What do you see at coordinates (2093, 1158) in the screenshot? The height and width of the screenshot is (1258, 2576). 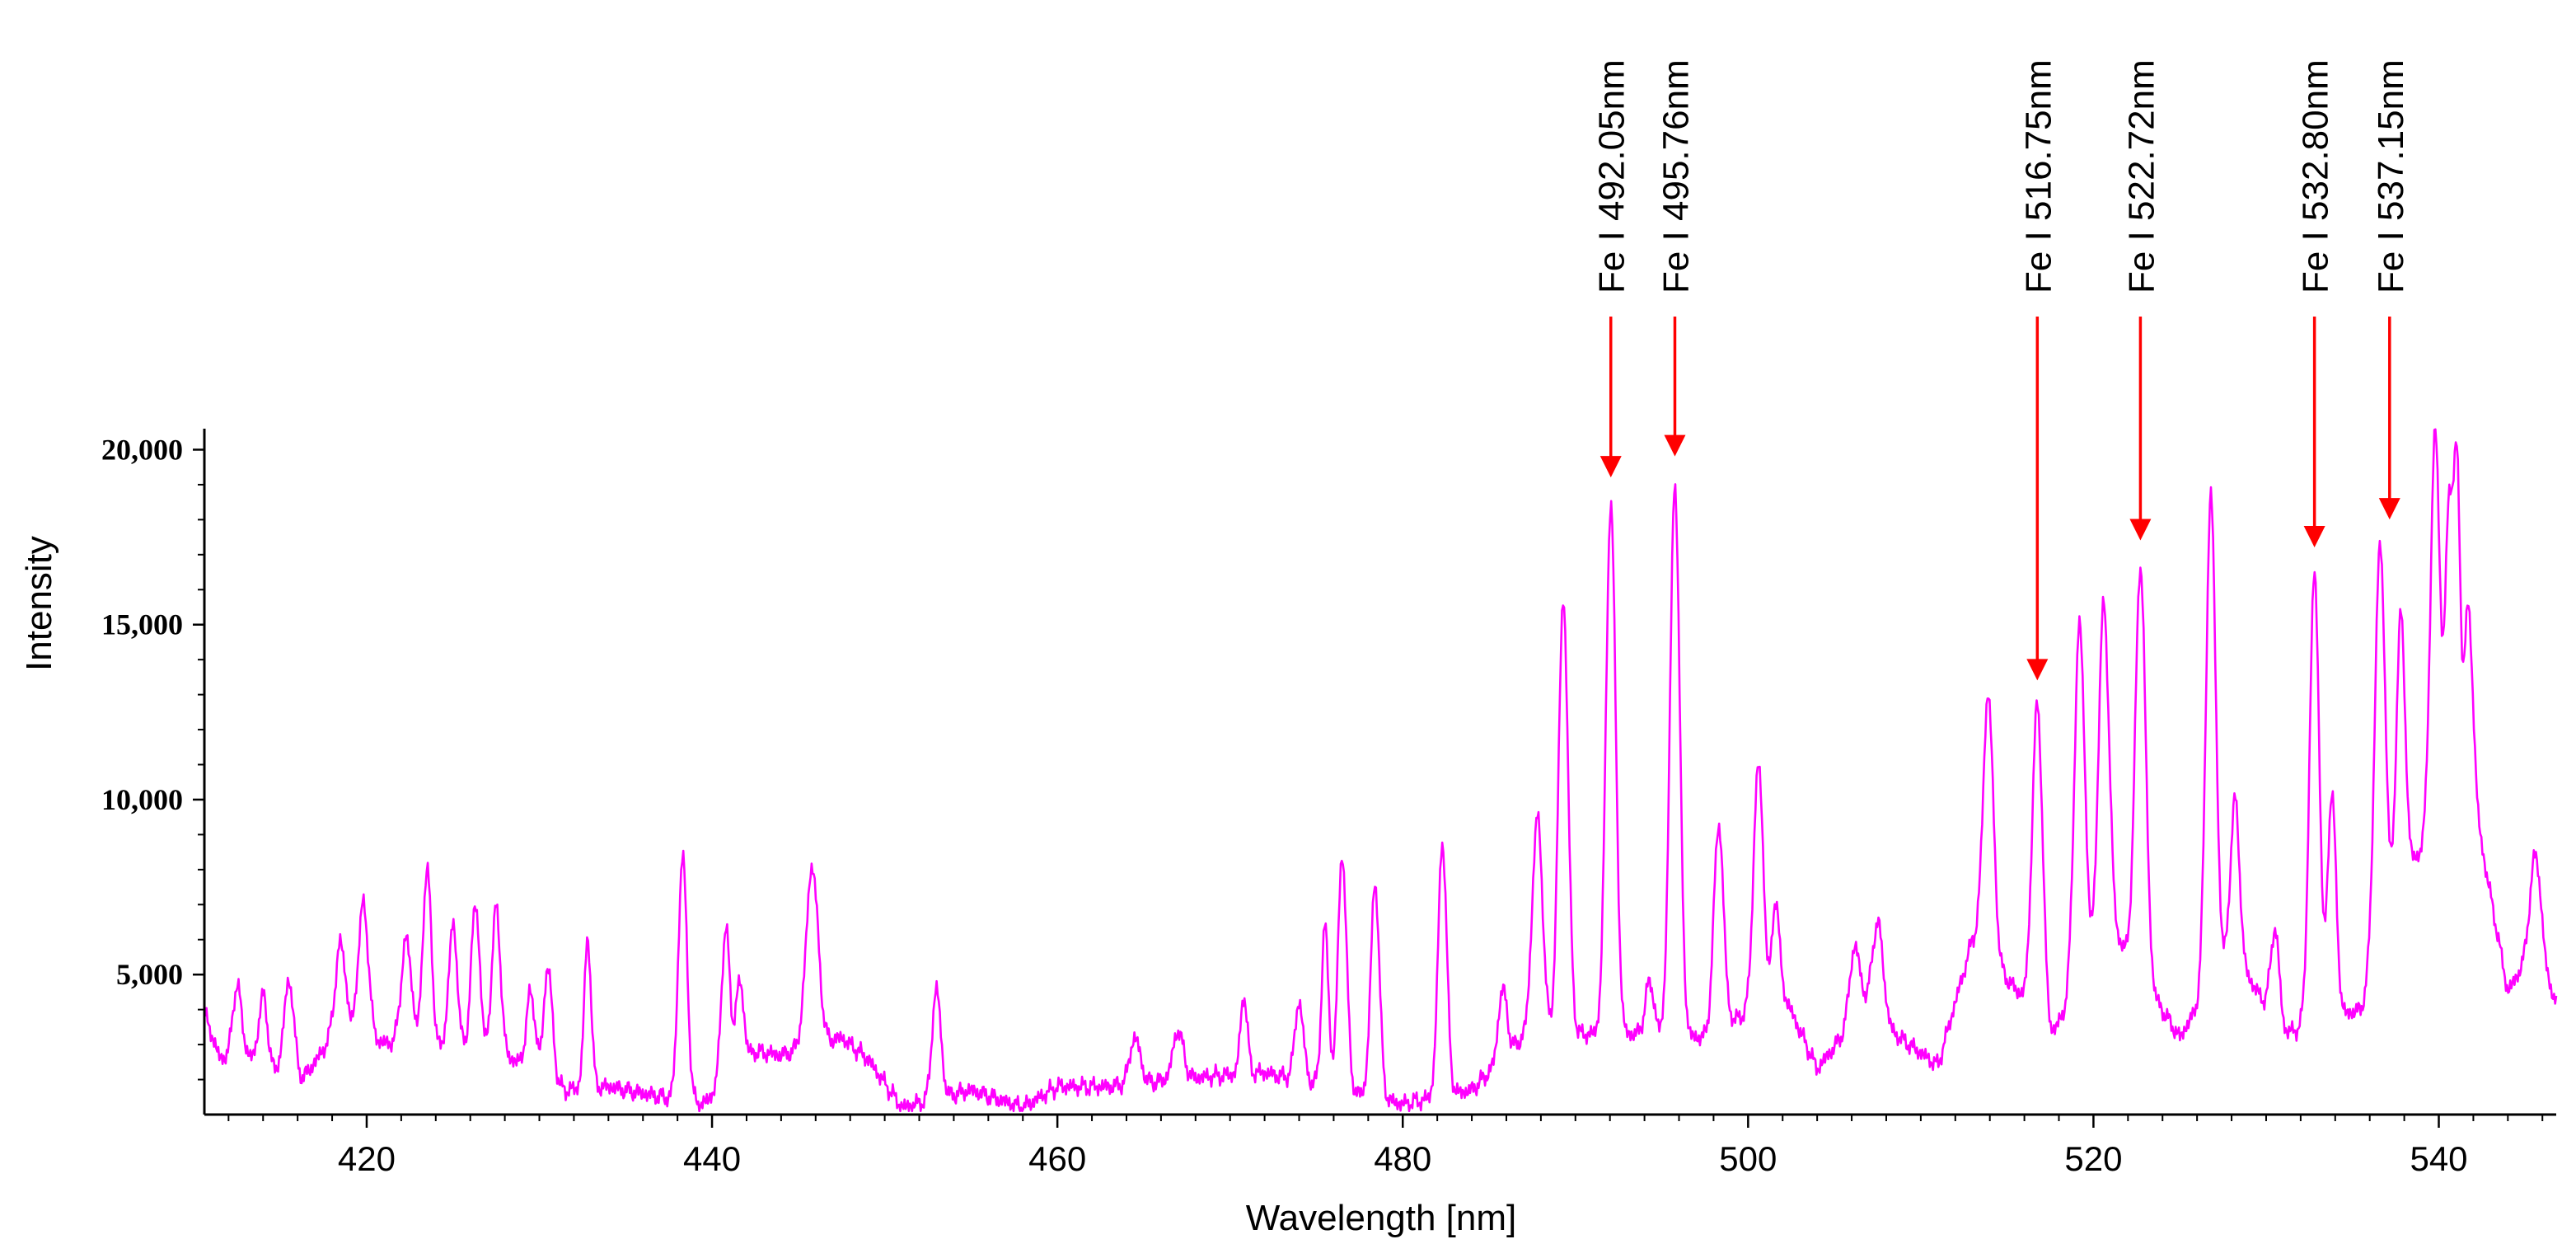 I see `x-tick-label: 520` at bounding box center [2093, 1158].